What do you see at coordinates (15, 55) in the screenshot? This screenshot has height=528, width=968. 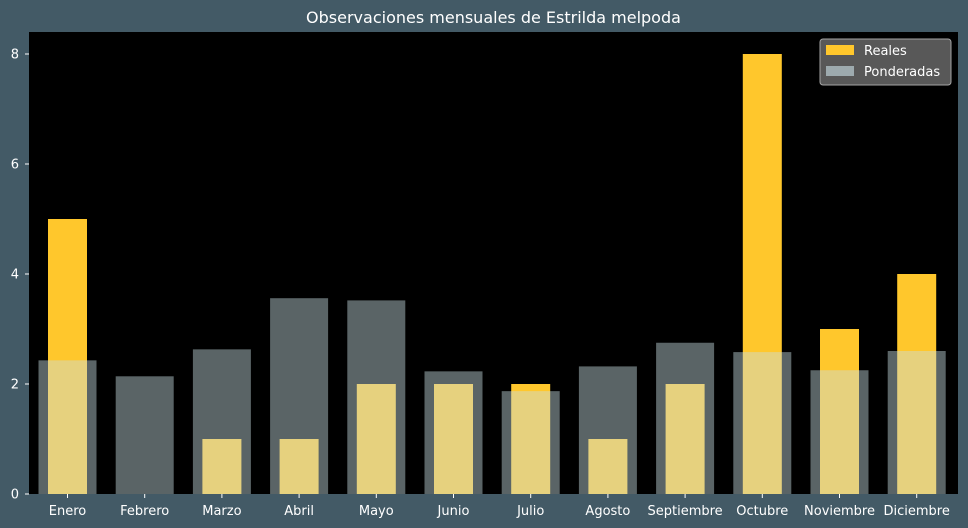 I see `y-tick-label-8: 8` at bounding box center [15, 55].